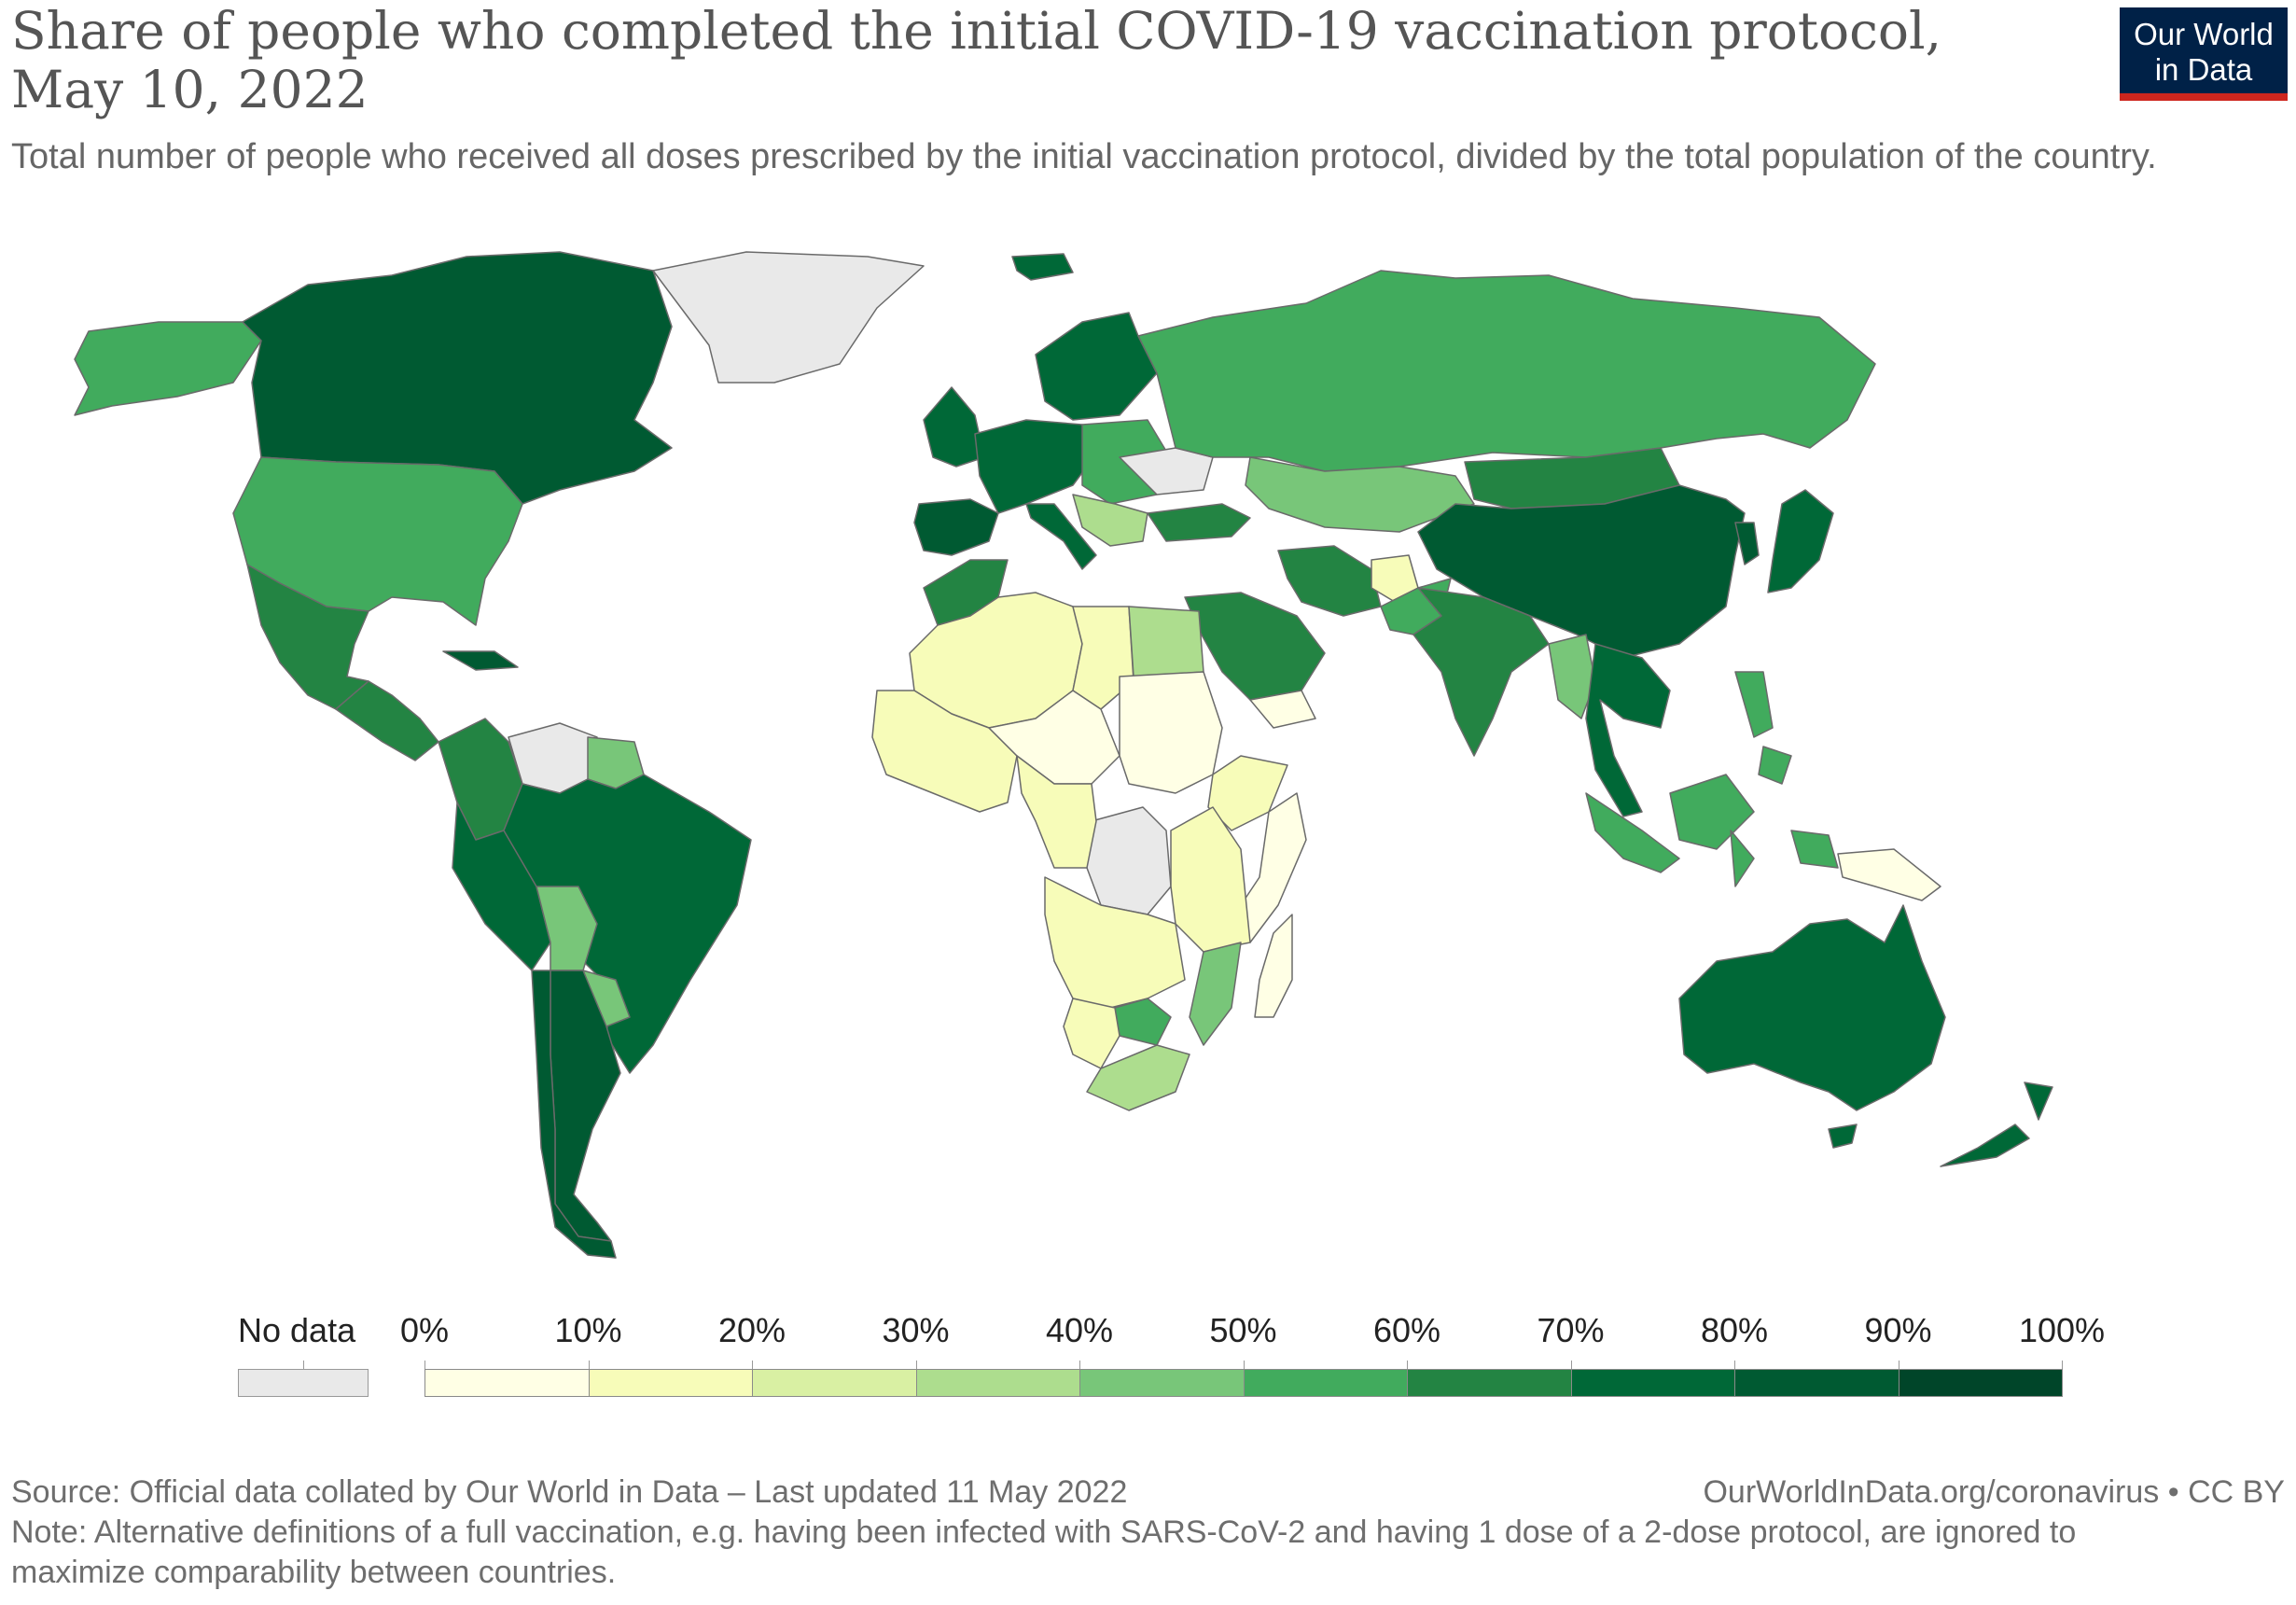 The height and width of the screenshot is (1605, 2296). Describe the element at coordinates (424, 1330) in the screenshot. I see `legend-tick-label: 0%` at that location.